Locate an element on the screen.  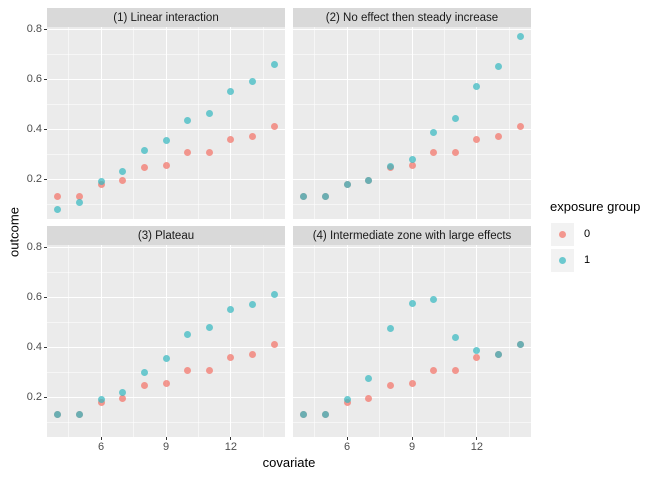
facet-strip: (3) Plateau is located at coordinates (166, 235).